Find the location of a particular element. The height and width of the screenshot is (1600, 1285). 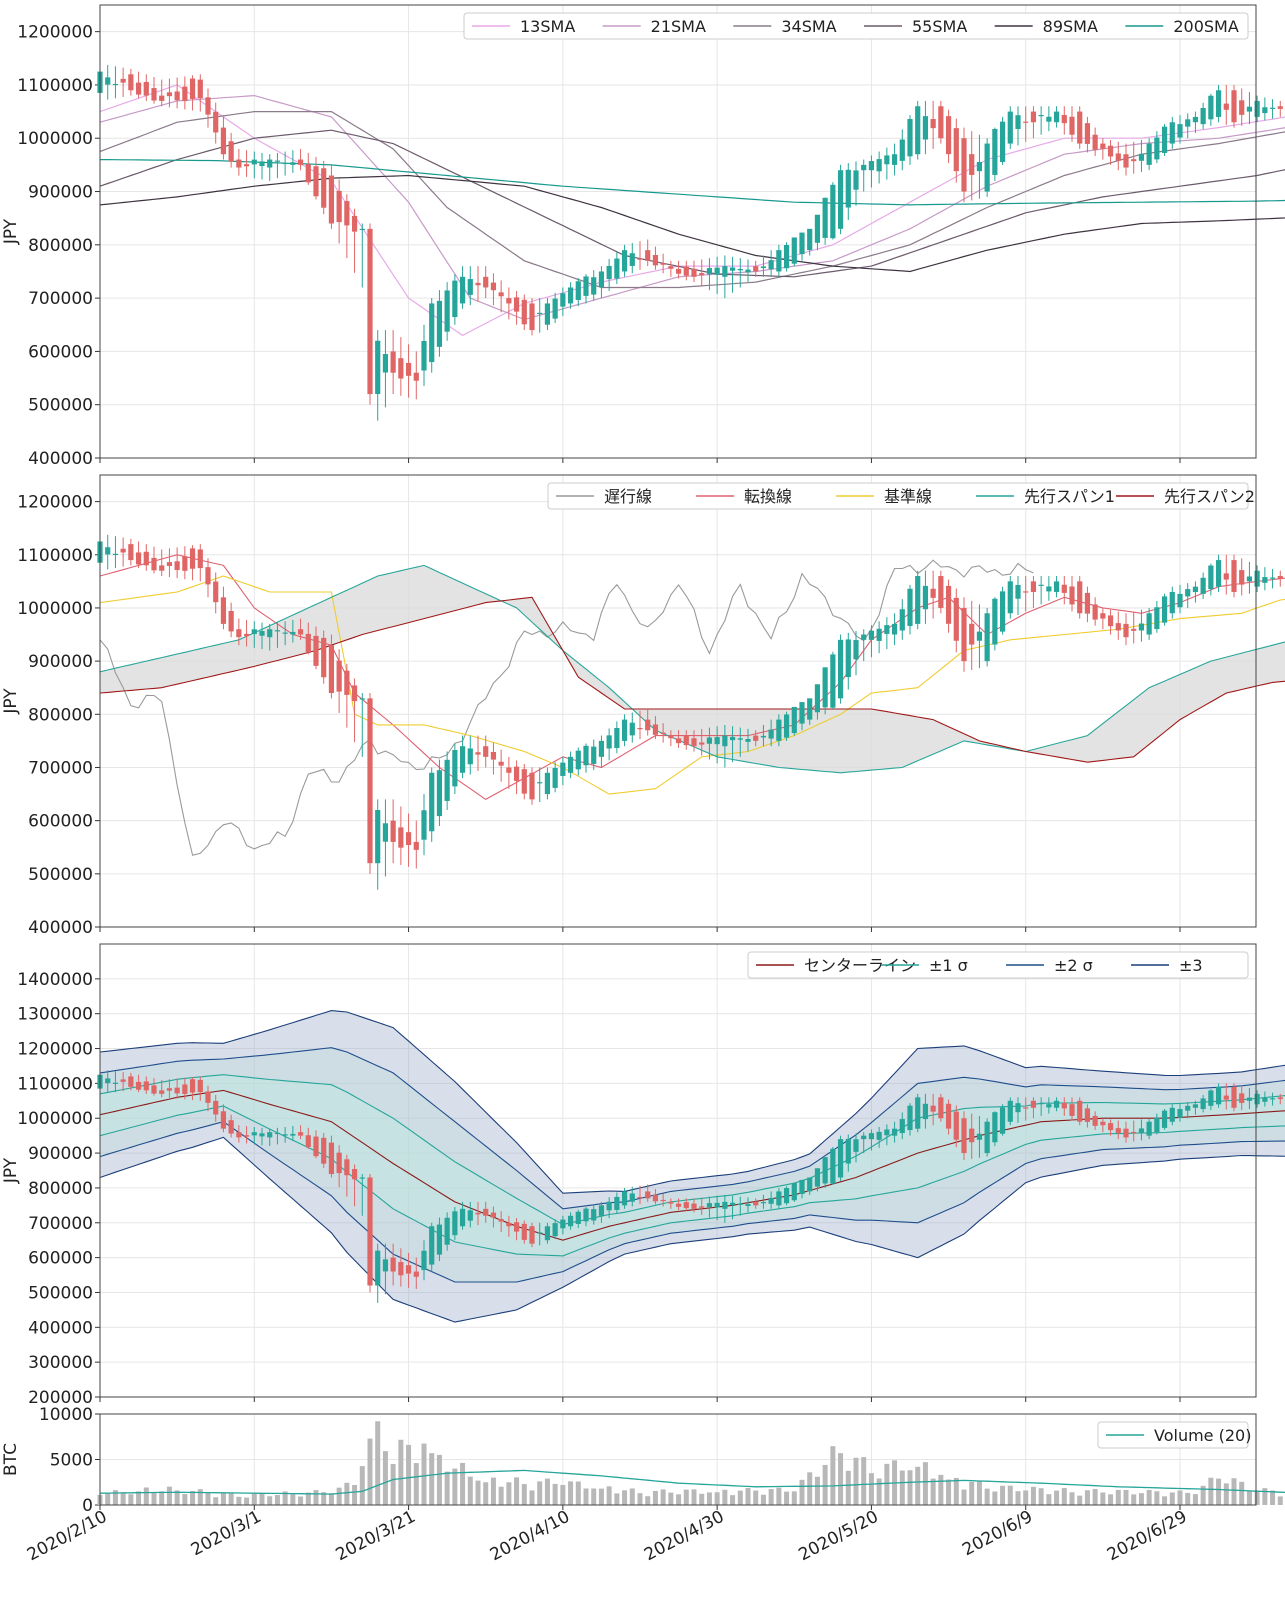

ichimoku-line-遅行線 is located at coordinates (566, 707).